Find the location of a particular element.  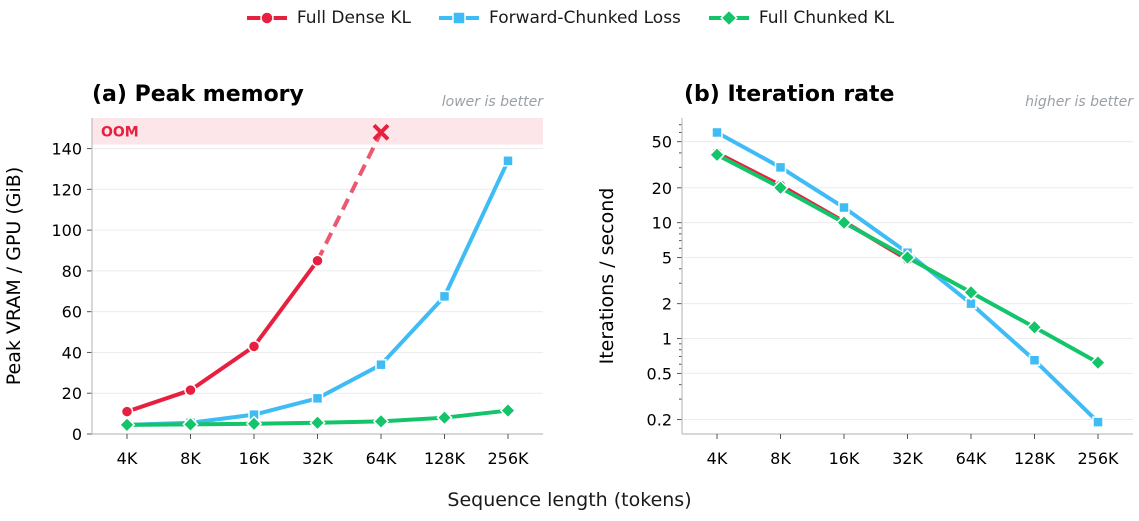

y-axis-label: Peak VRAM / GPU (GiB) is located at coordinates (14, 276).